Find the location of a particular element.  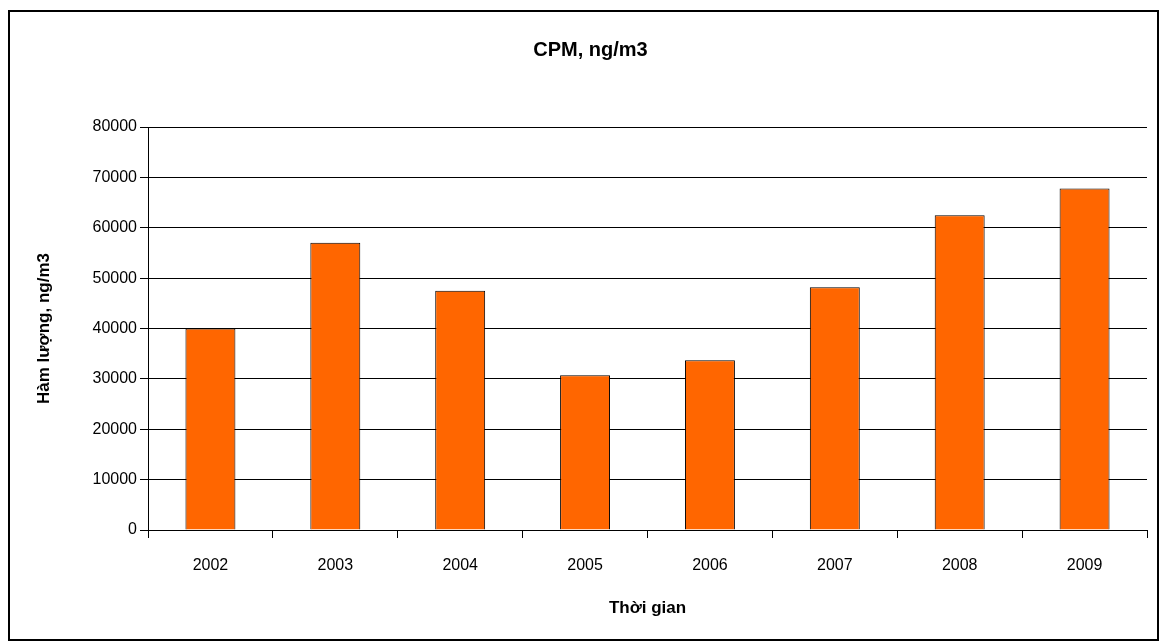

y-tick-label: 10000 is located at coordinates (115, 479).